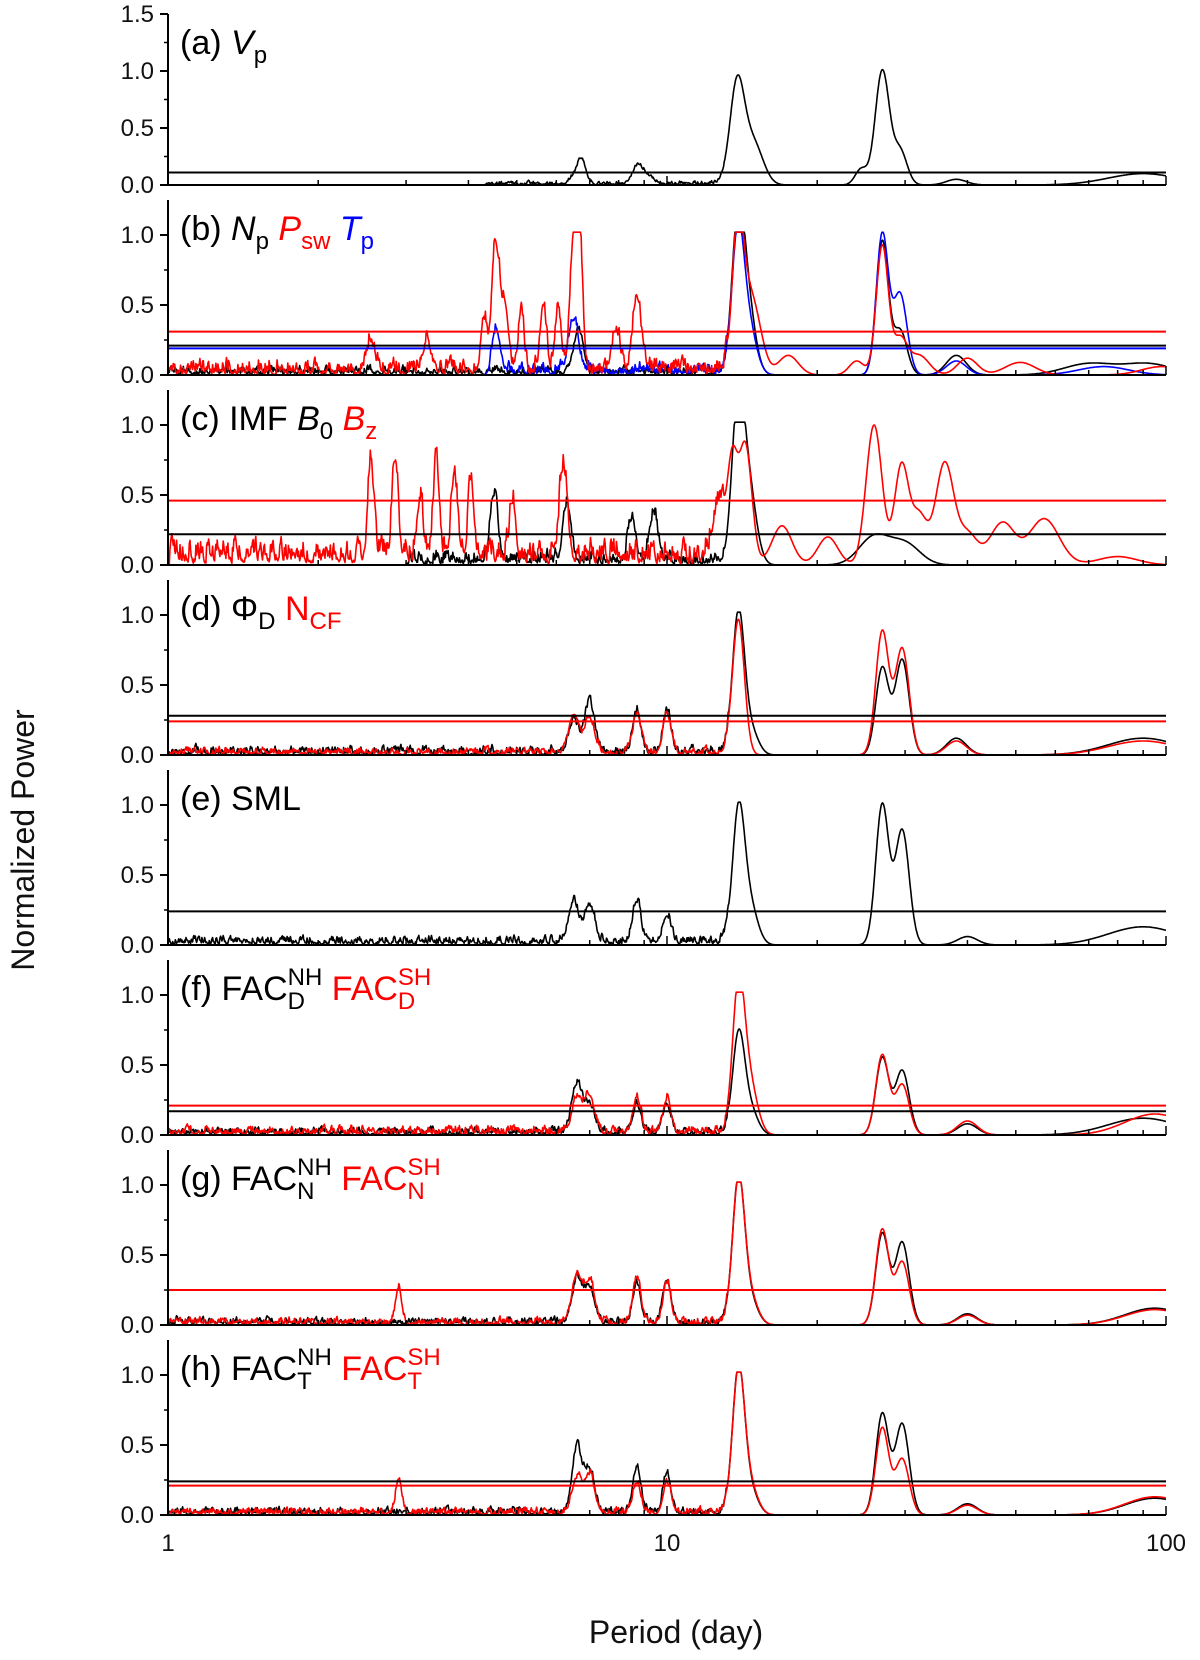 The width and height of the screenshot is (1200, 1660). I want to click on panel-label-part: (c) IMF, so click(238, 419).